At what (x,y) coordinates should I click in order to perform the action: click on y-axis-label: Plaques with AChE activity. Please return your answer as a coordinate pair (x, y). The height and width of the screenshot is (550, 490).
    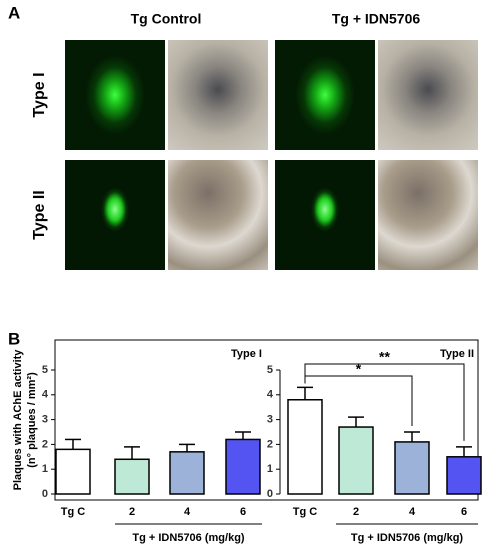
    Looking at the image, I should click on (18, 420).